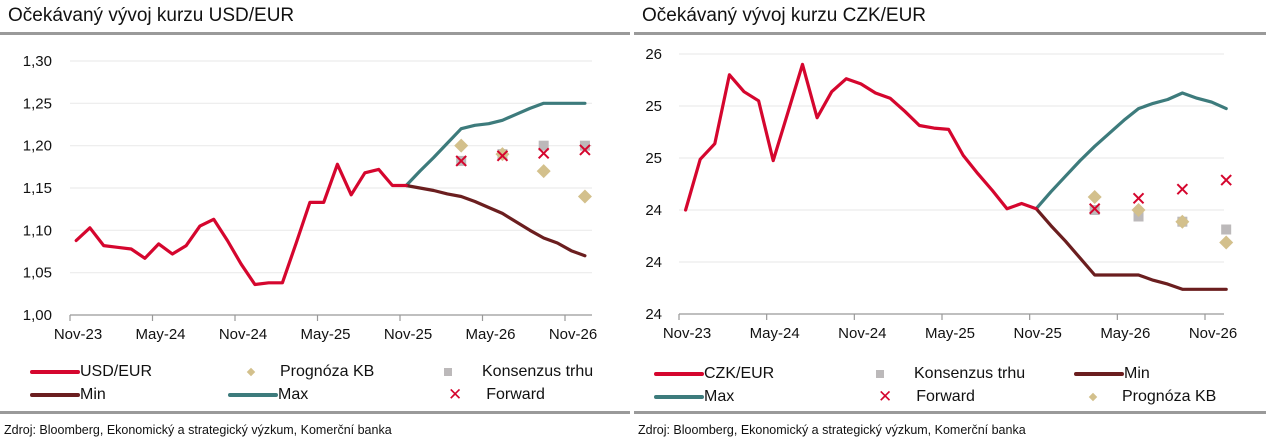 The width and height of the screenshot is (1266, 444). What do you see at coordinates (116, 371) in the screenshot?
I see `legend-label: USD/EUR` at bounding box center [116, 371].